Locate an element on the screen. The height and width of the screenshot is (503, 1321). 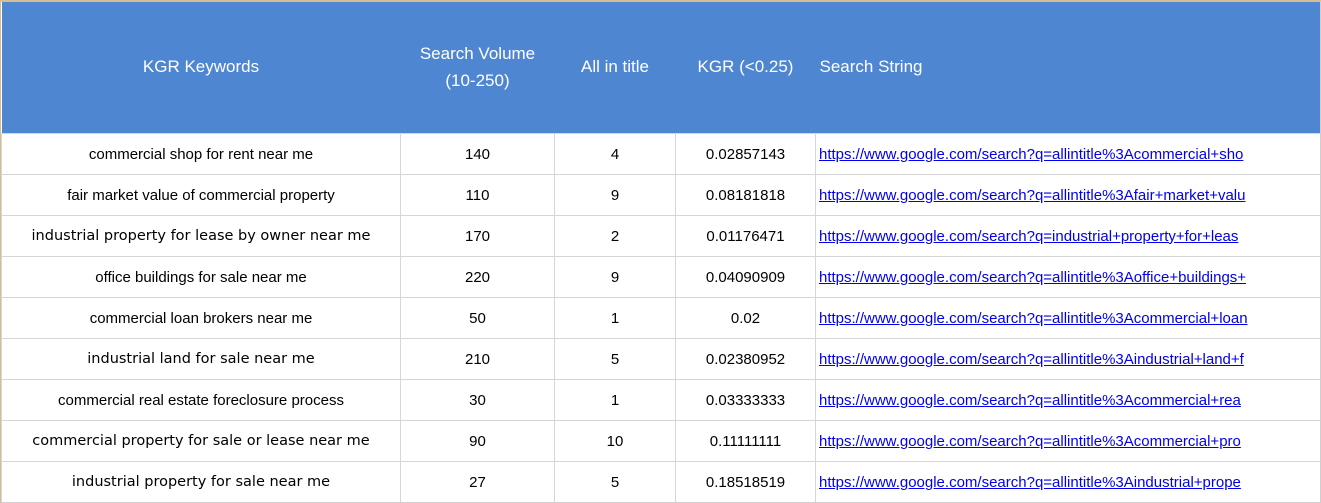
column-header-search-string: Search String is located at coordinates (1067, 68).